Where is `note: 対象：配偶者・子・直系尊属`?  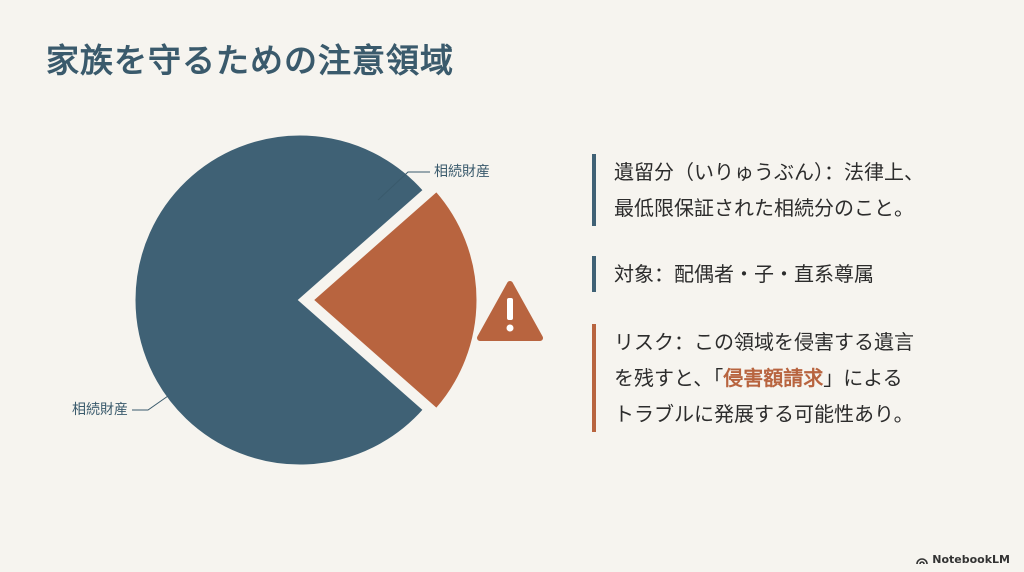
note: 対象：配偶者・子・直系尊属 is located at coordinates (733, 274).